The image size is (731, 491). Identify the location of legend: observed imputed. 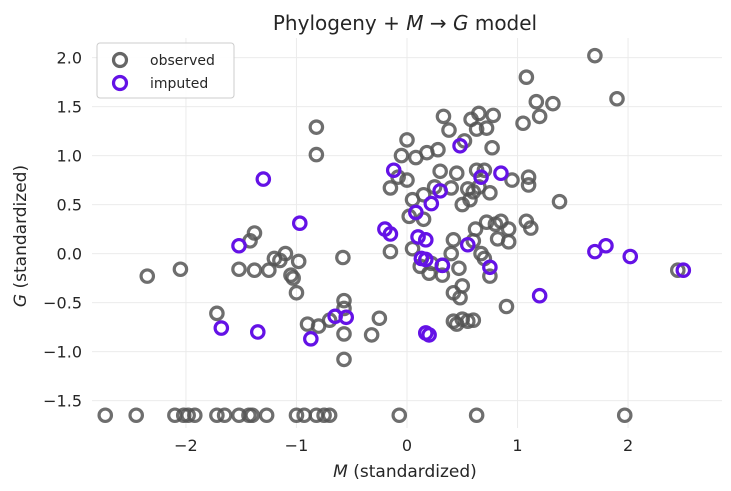
(165, 70).